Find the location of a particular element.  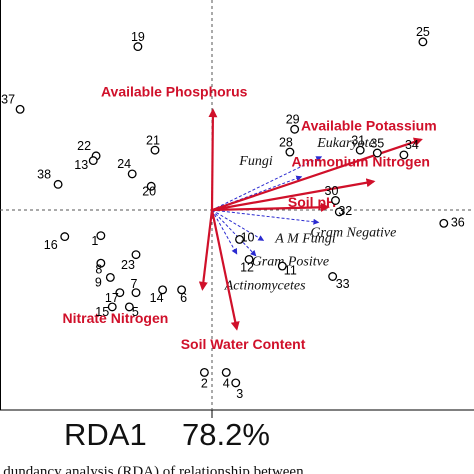

site-label-22: 22 is located at coordinates (84, 146).